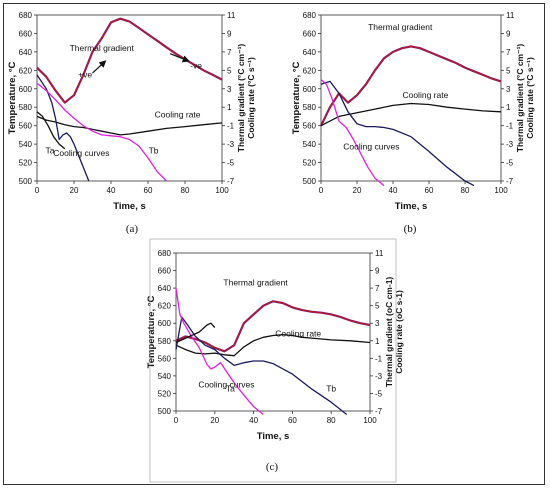 The image size is (550, 490). I want to click on x-tick-label: 60, so click(148, 190).